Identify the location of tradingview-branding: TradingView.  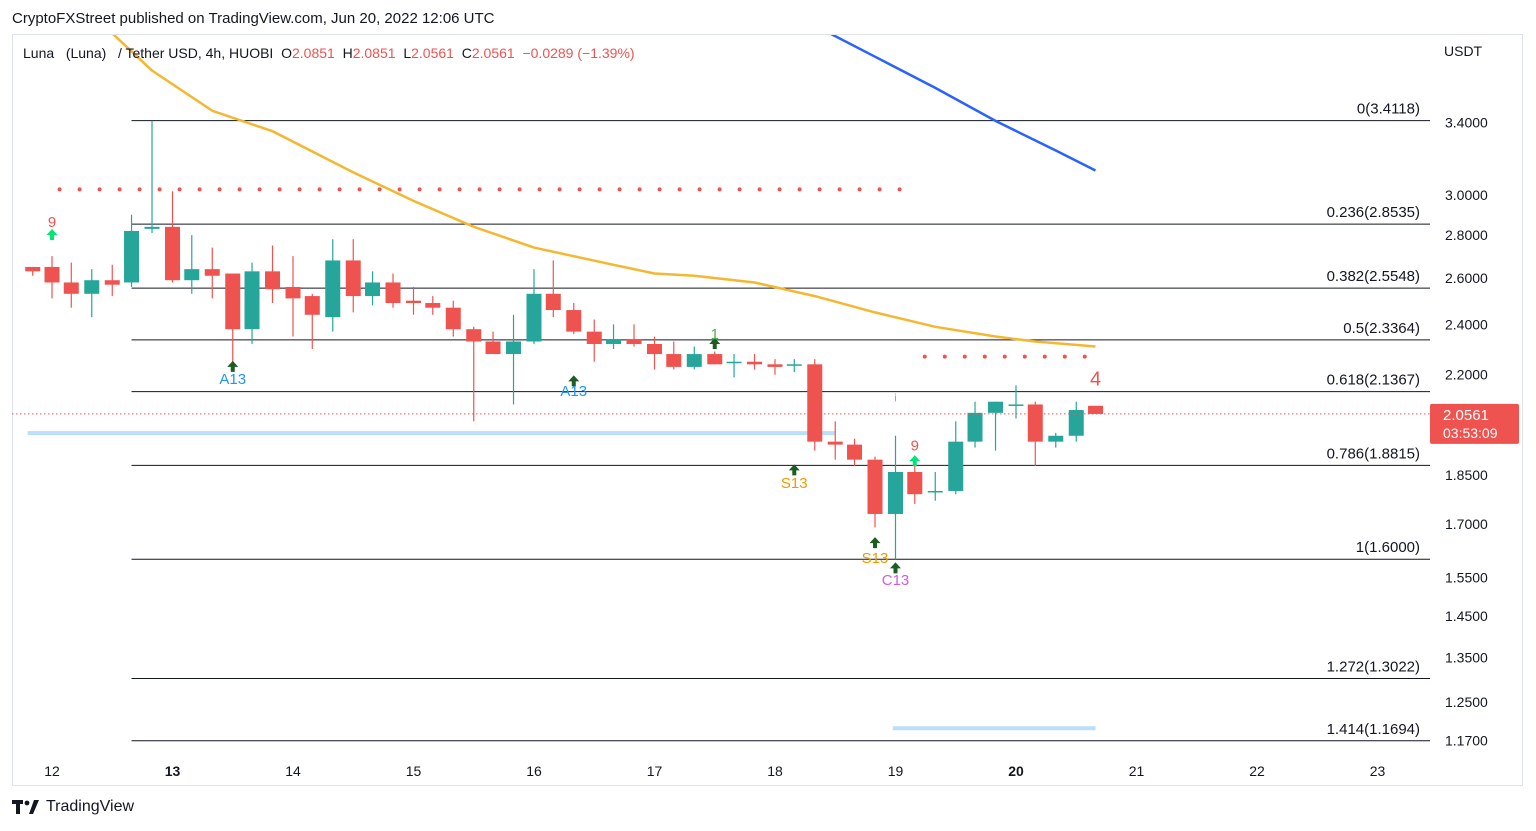
(73, 807).